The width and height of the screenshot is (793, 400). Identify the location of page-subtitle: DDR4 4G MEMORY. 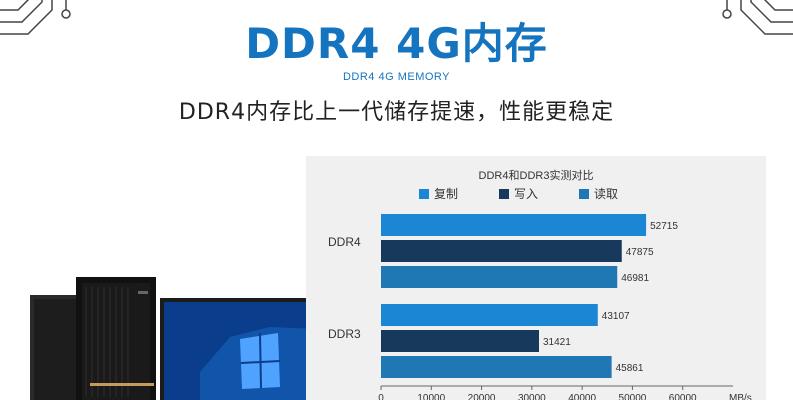
(396, 77).